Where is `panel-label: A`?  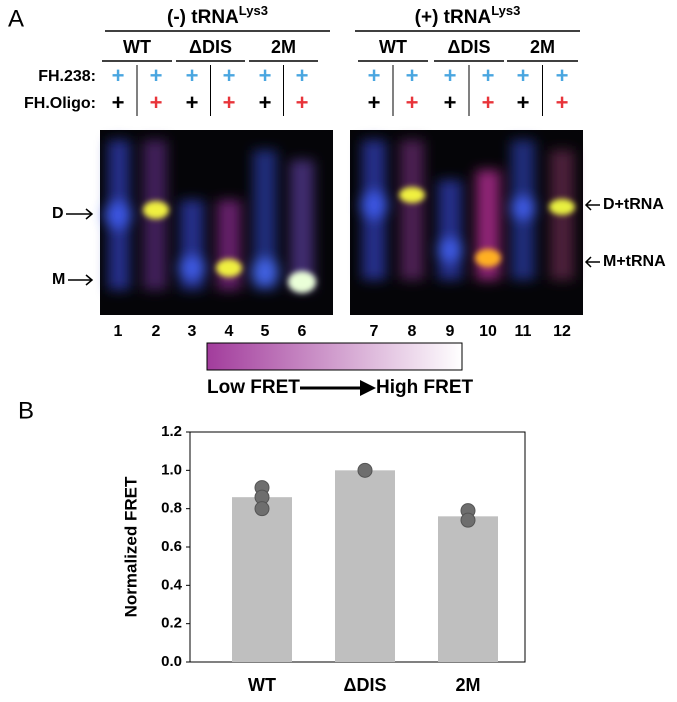 panel-label: A is located at coordinates (16, 18).